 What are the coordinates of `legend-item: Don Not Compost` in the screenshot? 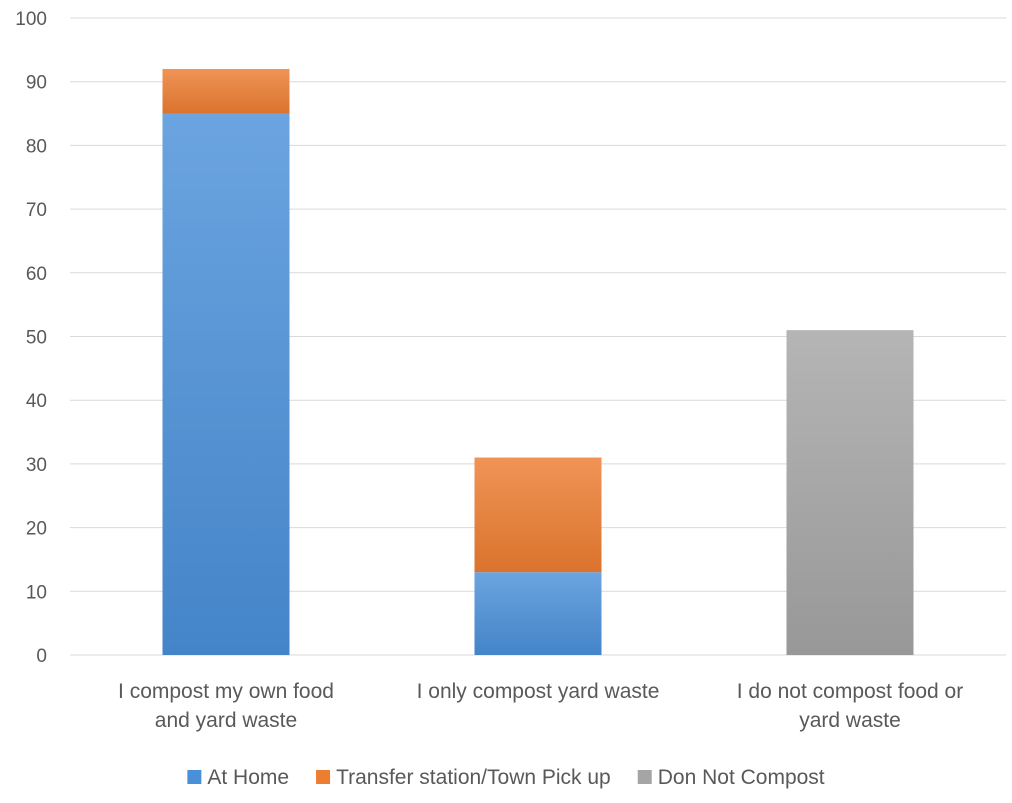 It's located at (731, 777).